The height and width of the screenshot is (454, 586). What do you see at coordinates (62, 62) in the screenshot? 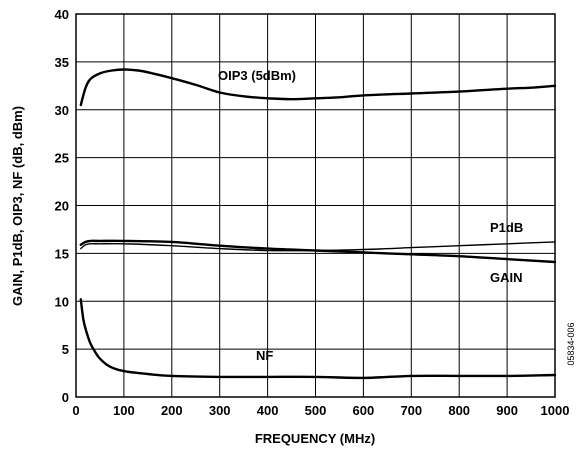
I see `y-tick-label: 35` at bounding box center [62, 62].